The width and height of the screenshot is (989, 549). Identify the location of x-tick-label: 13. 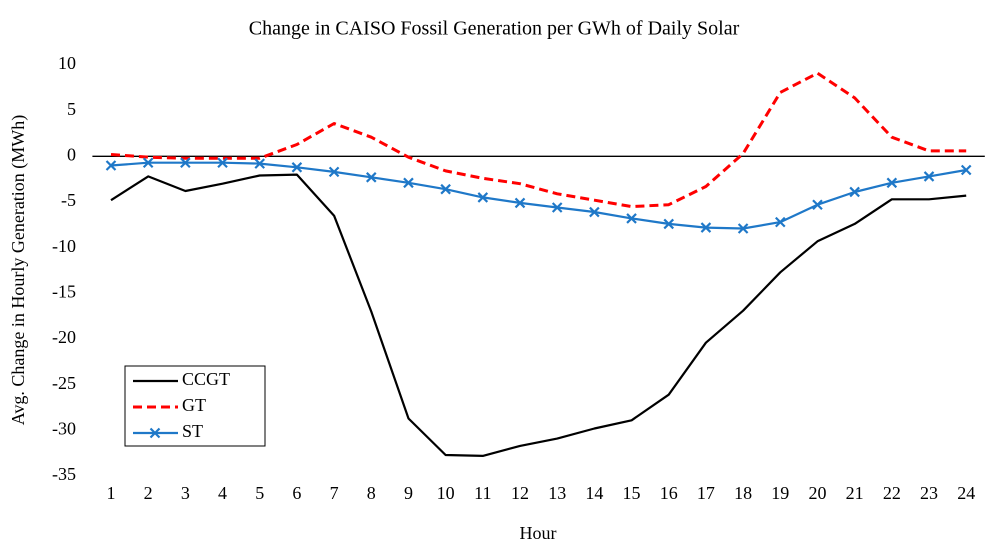
(557, 493).